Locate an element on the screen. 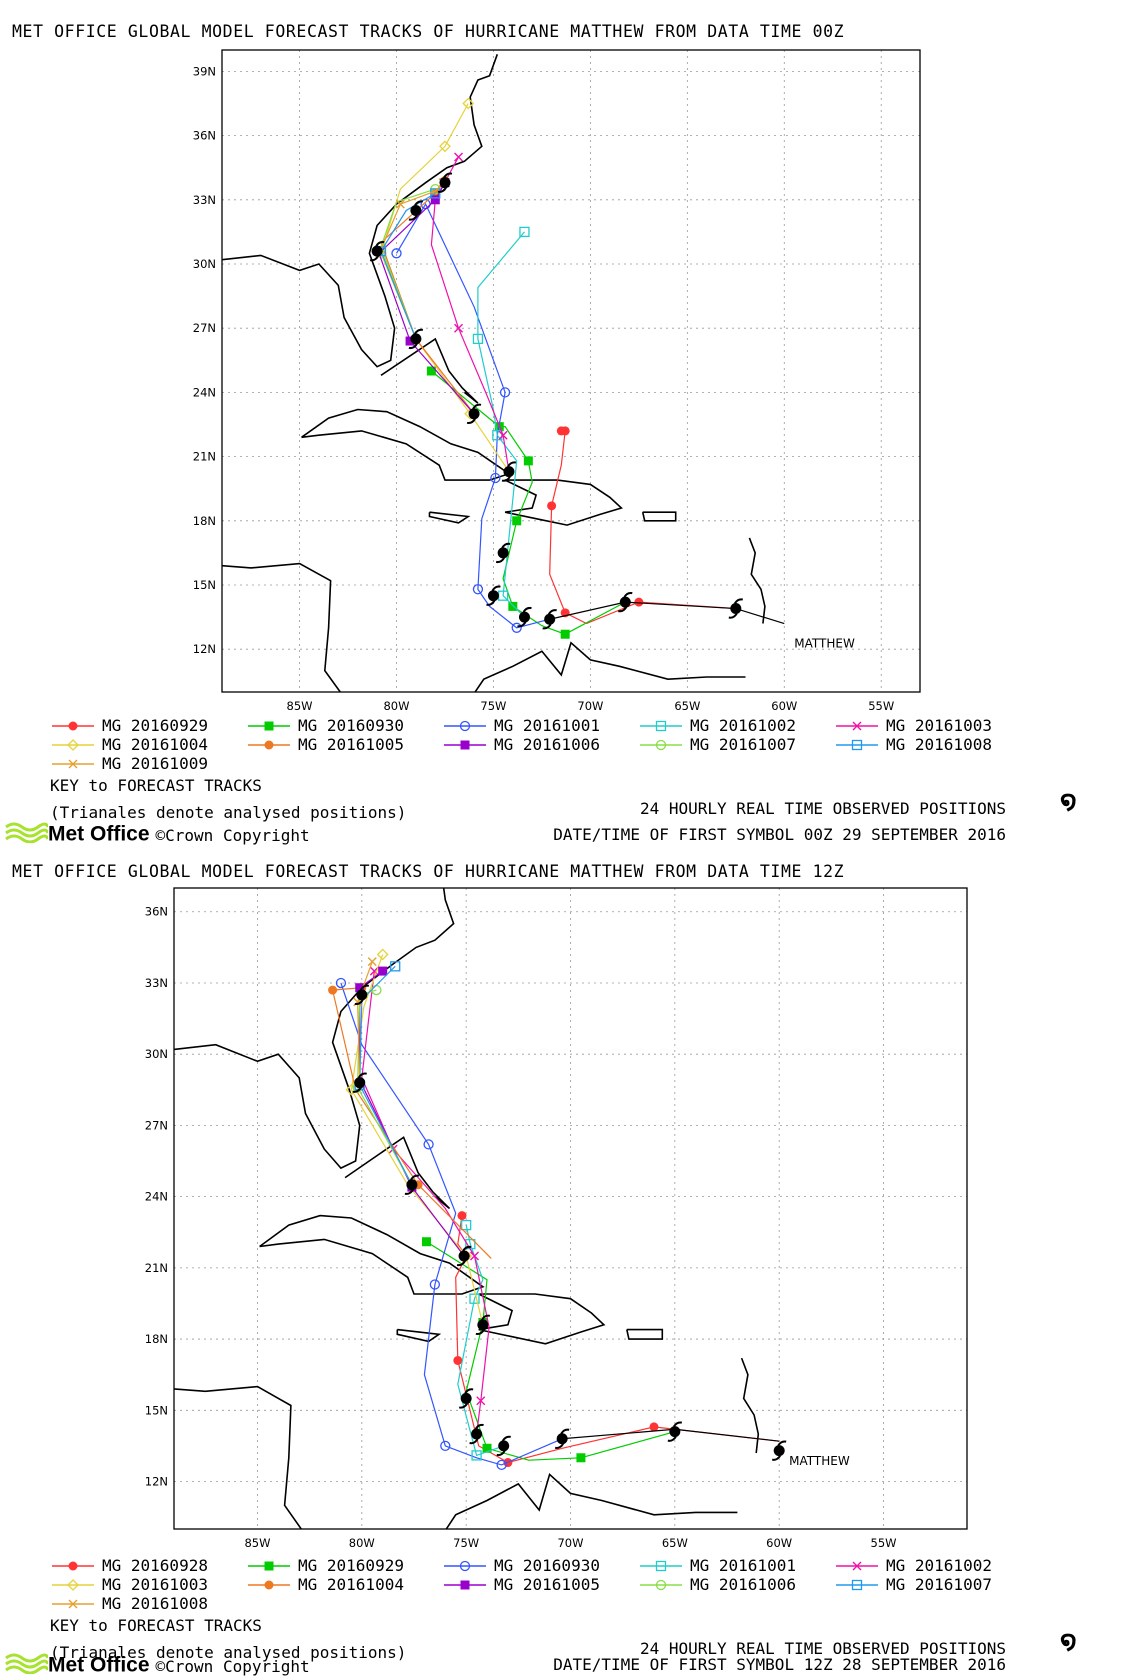  legend-label: MG 20161006 is located at coordinates (743, 1584).